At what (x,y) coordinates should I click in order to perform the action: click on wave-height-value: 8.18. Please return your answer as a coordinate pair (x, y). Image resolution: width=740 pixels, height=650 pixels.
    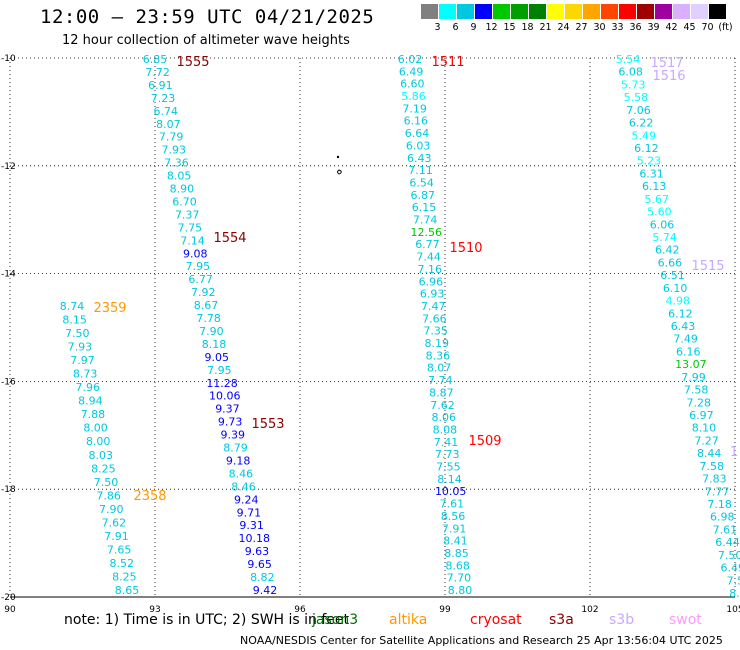
    Looking at the image, I should click on (214, 344).